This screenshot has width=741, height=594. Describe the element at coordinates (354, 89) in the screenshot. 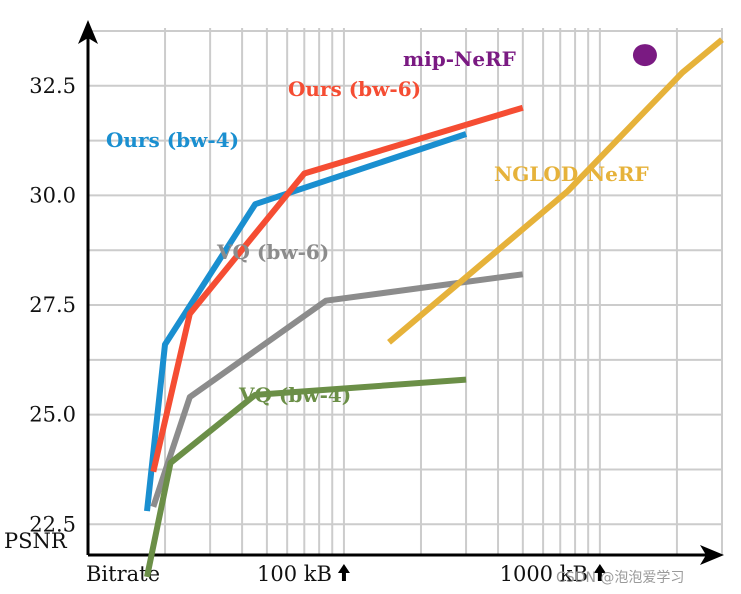

I see `series-label-ours-bw-6: Ours (bw-6)` at that location.